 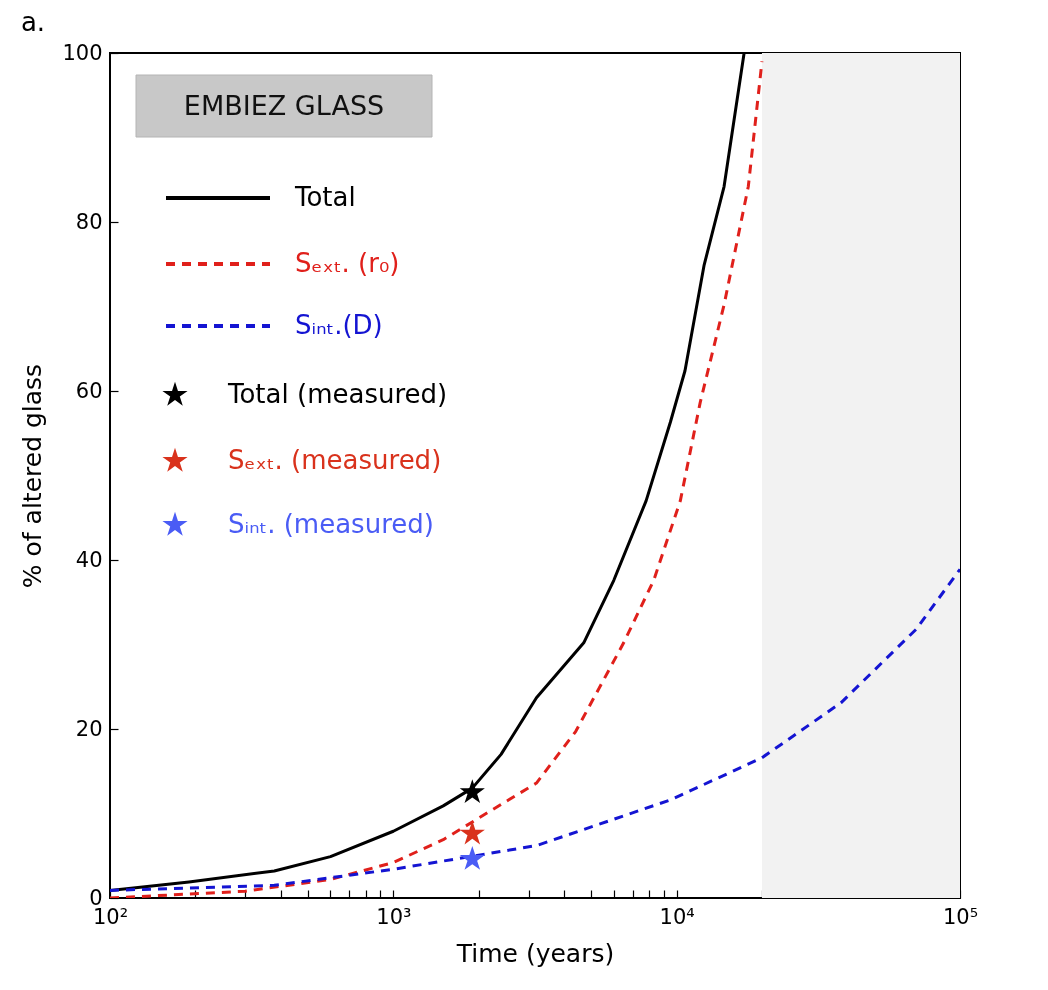 I want to click on y-tick-label: 40, so click(x=89, y=559).